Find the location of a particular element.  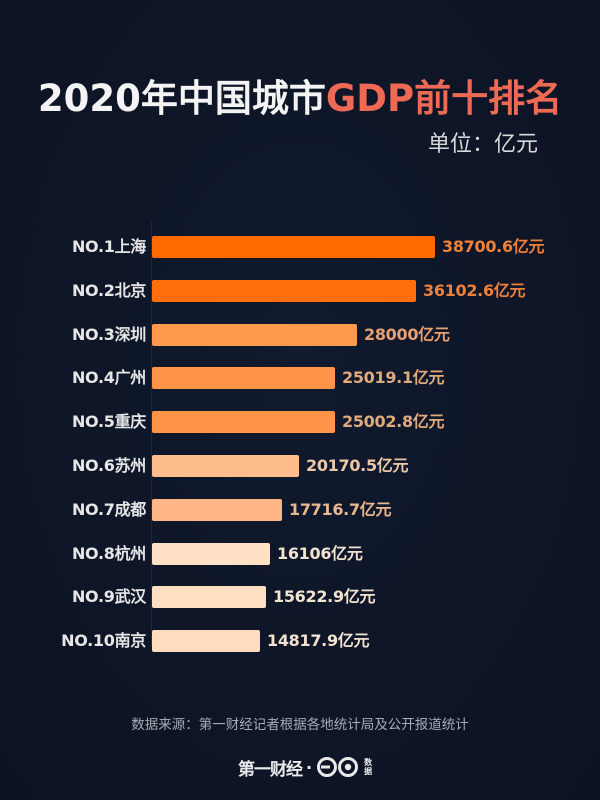

value-label: 14817.9亿元 is located at coordinates (318, 641).